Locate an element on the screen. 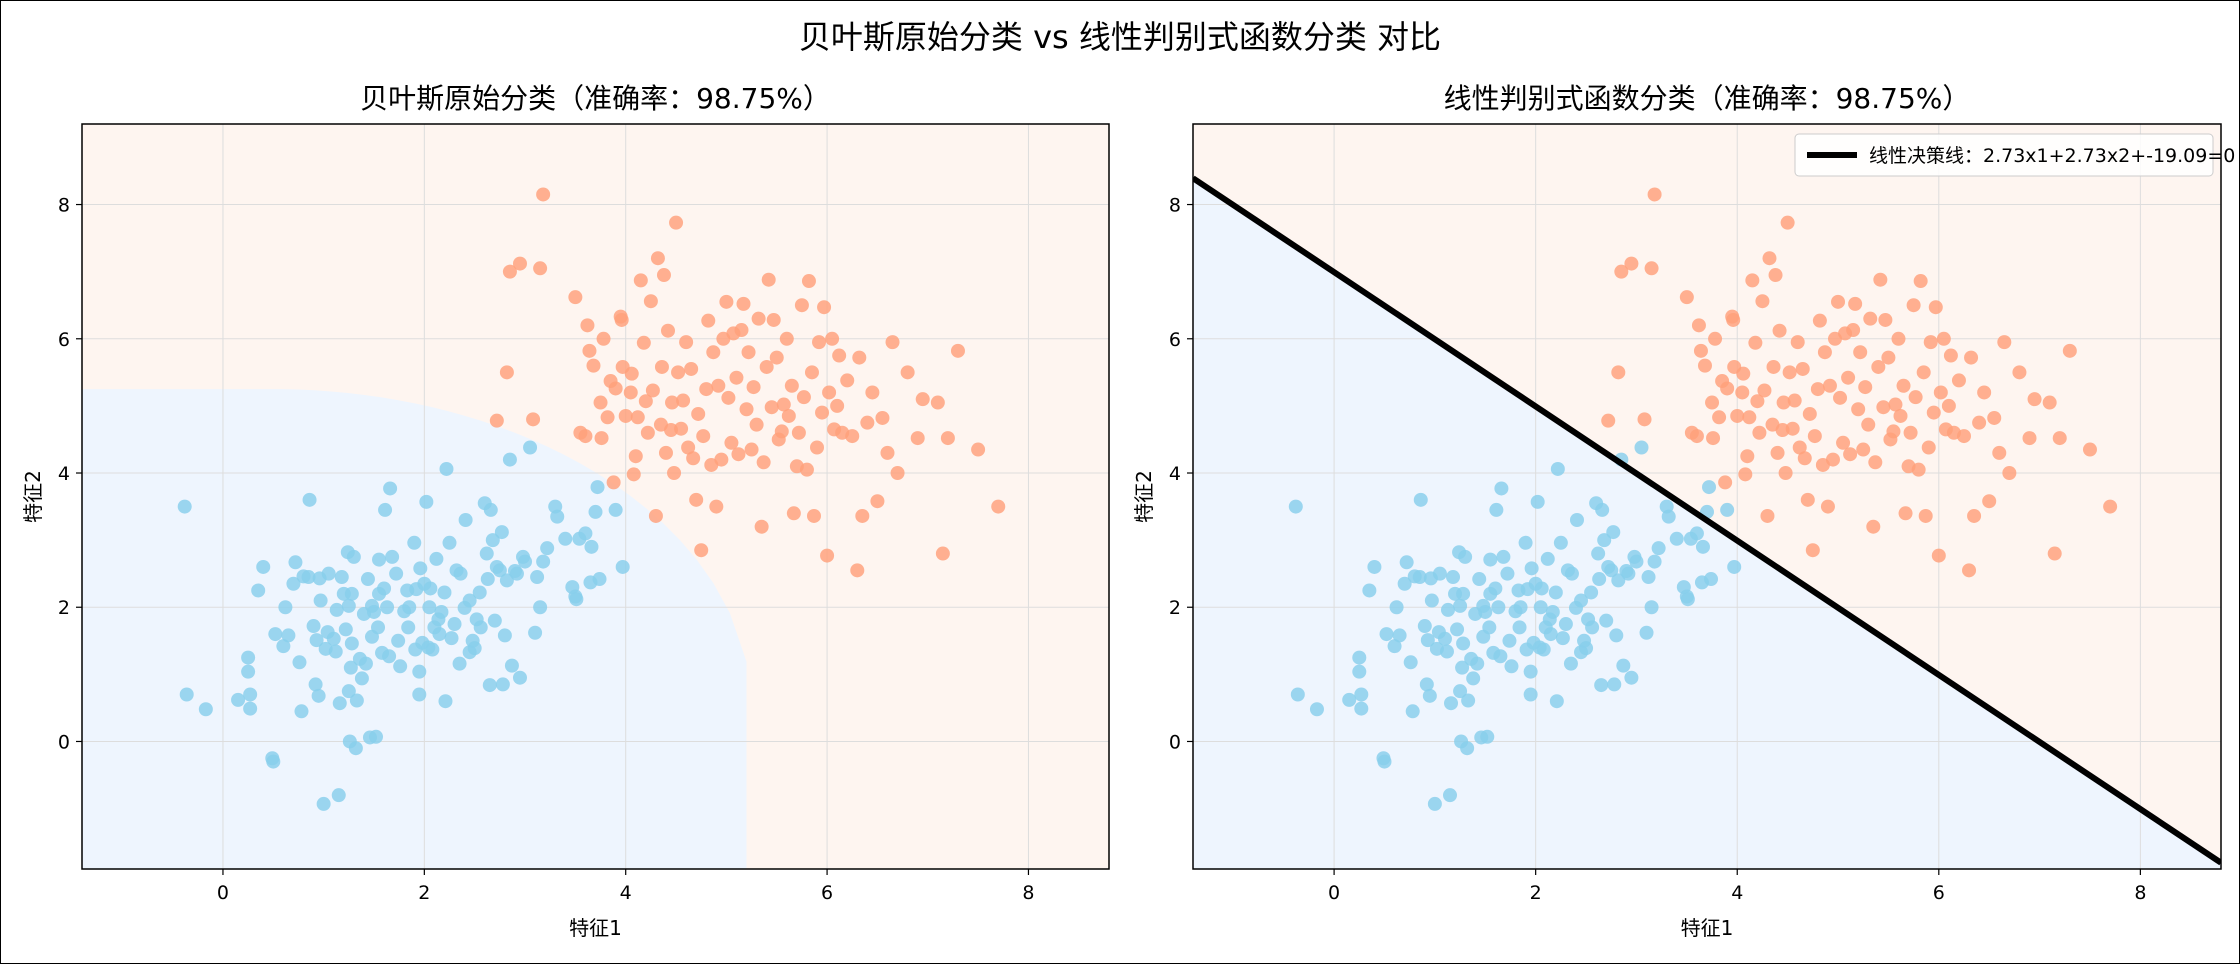 This screenshot has height=964, width=2240. y-tick-label: 4 is located at coordinates (64, 474).